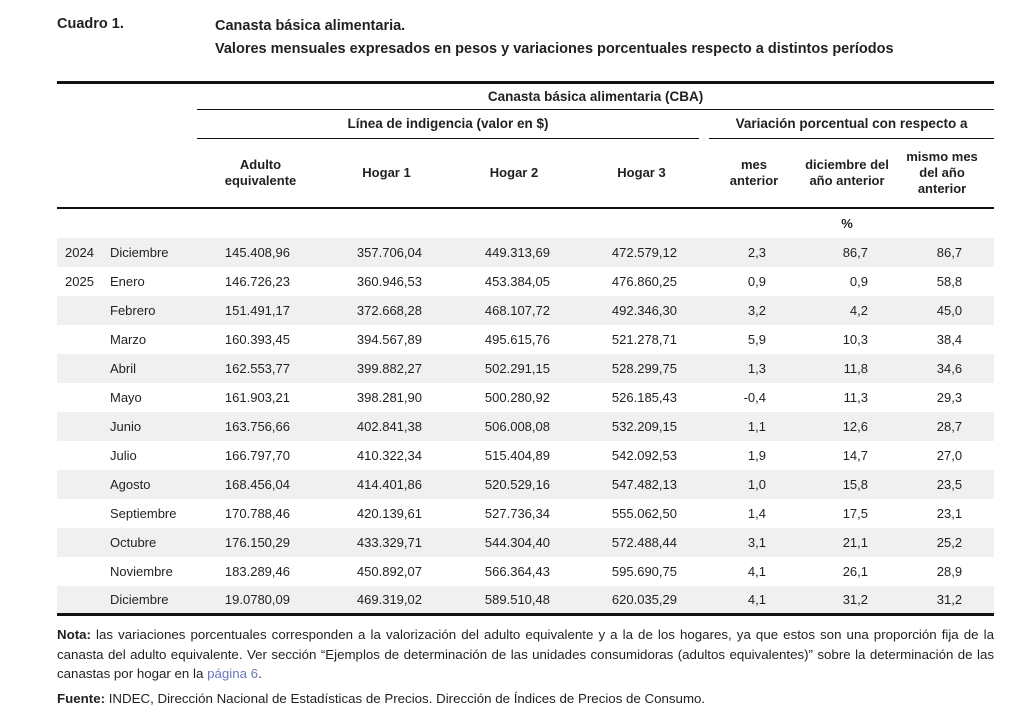 The width and height of the screenshot is (1024, 720). Describe the element at coordinates (128, 339) in the screenshot. I see `month-cell: Marzo` at that location.